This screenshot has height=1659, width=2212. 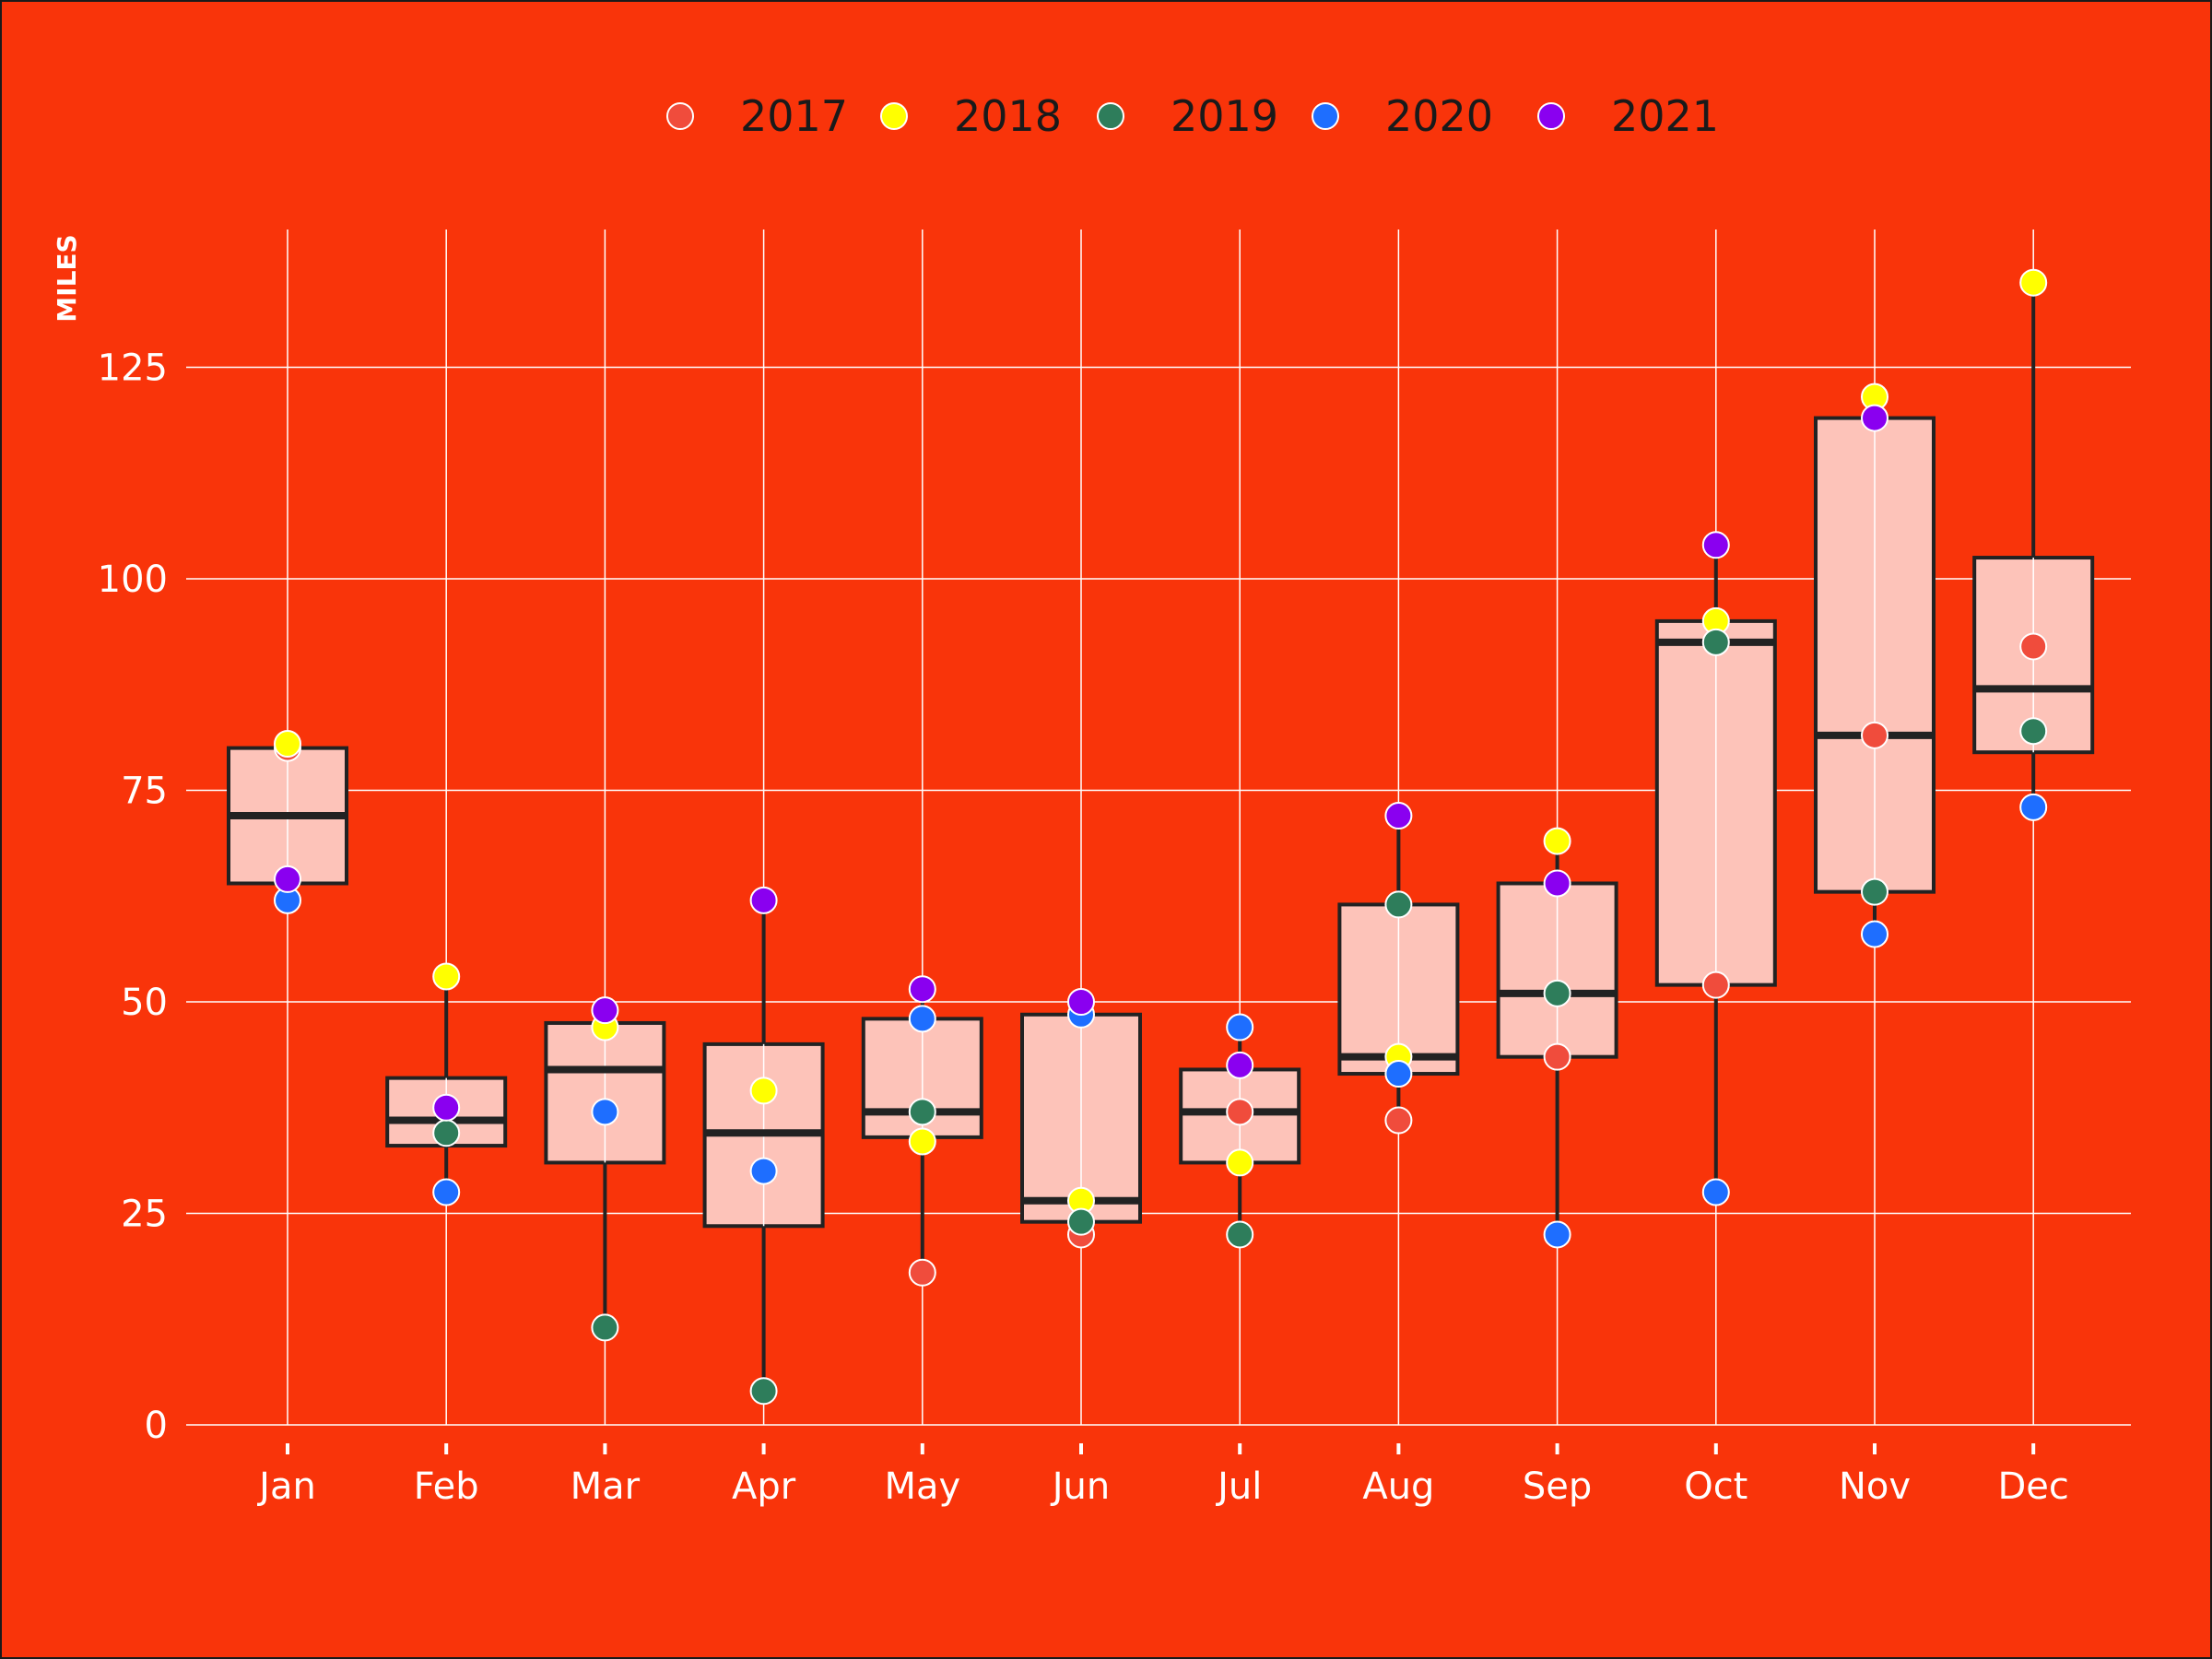 What do you see at coordinates (446, 1107) in the screenshot?
I see `point-2021-feb` at bounding box center [446, 1107].